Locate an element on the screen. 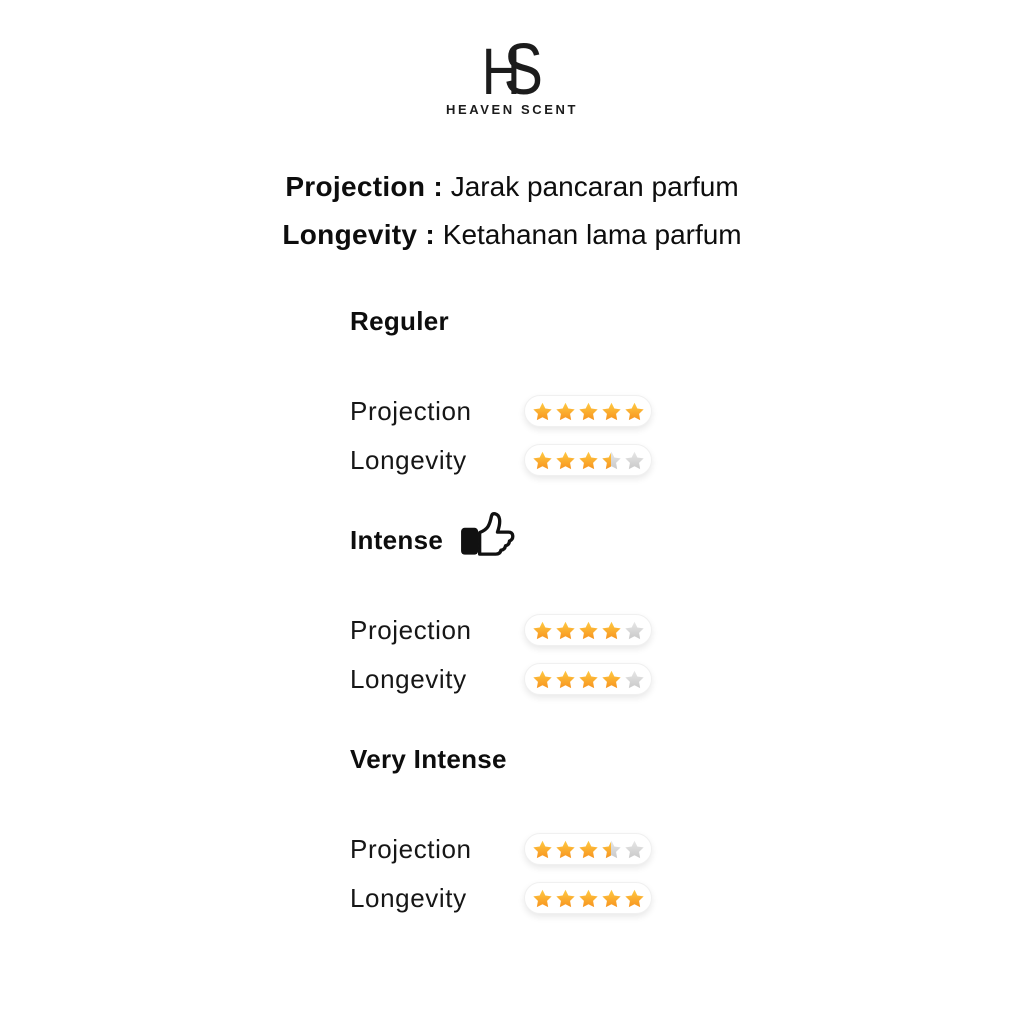  intensity-section-reguler: Reguler Projection Longevity is located at coordinates (687, 391).